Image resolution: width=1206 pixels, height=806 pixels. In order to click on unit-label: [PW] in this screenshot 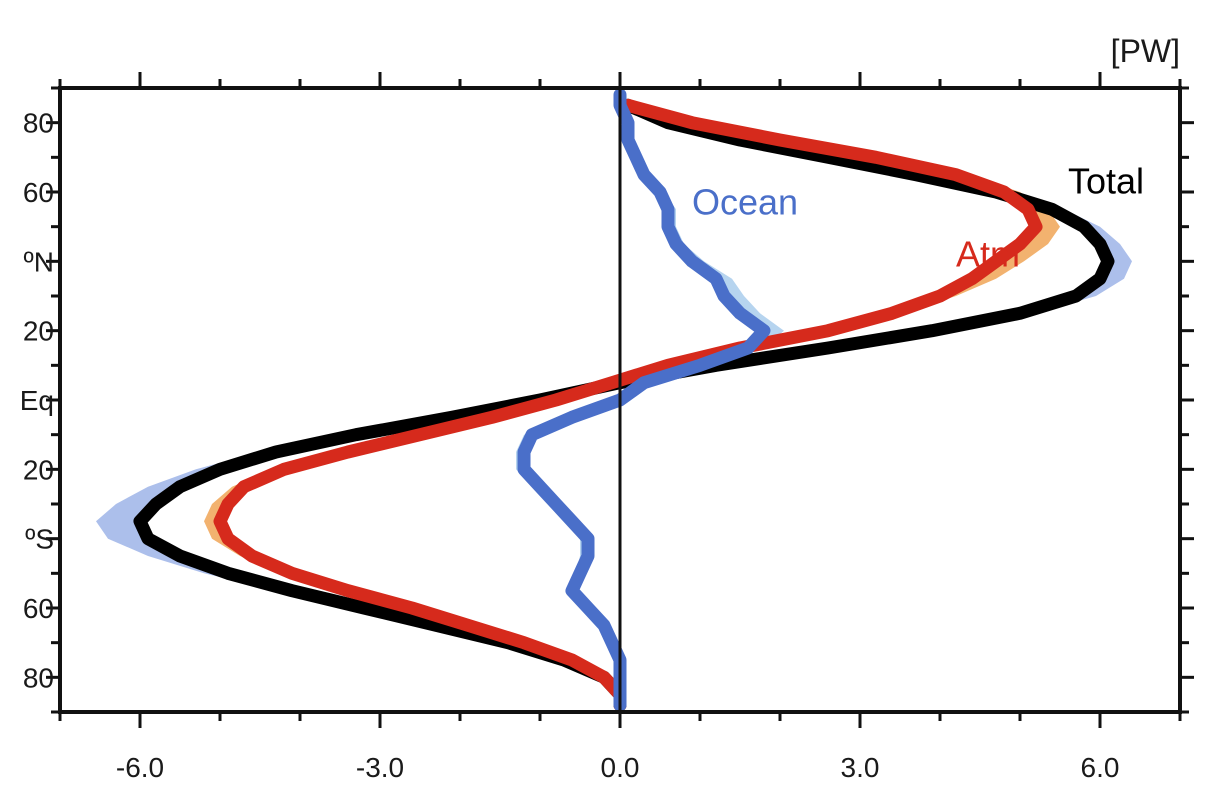, I will do `click(1145, 51)`.